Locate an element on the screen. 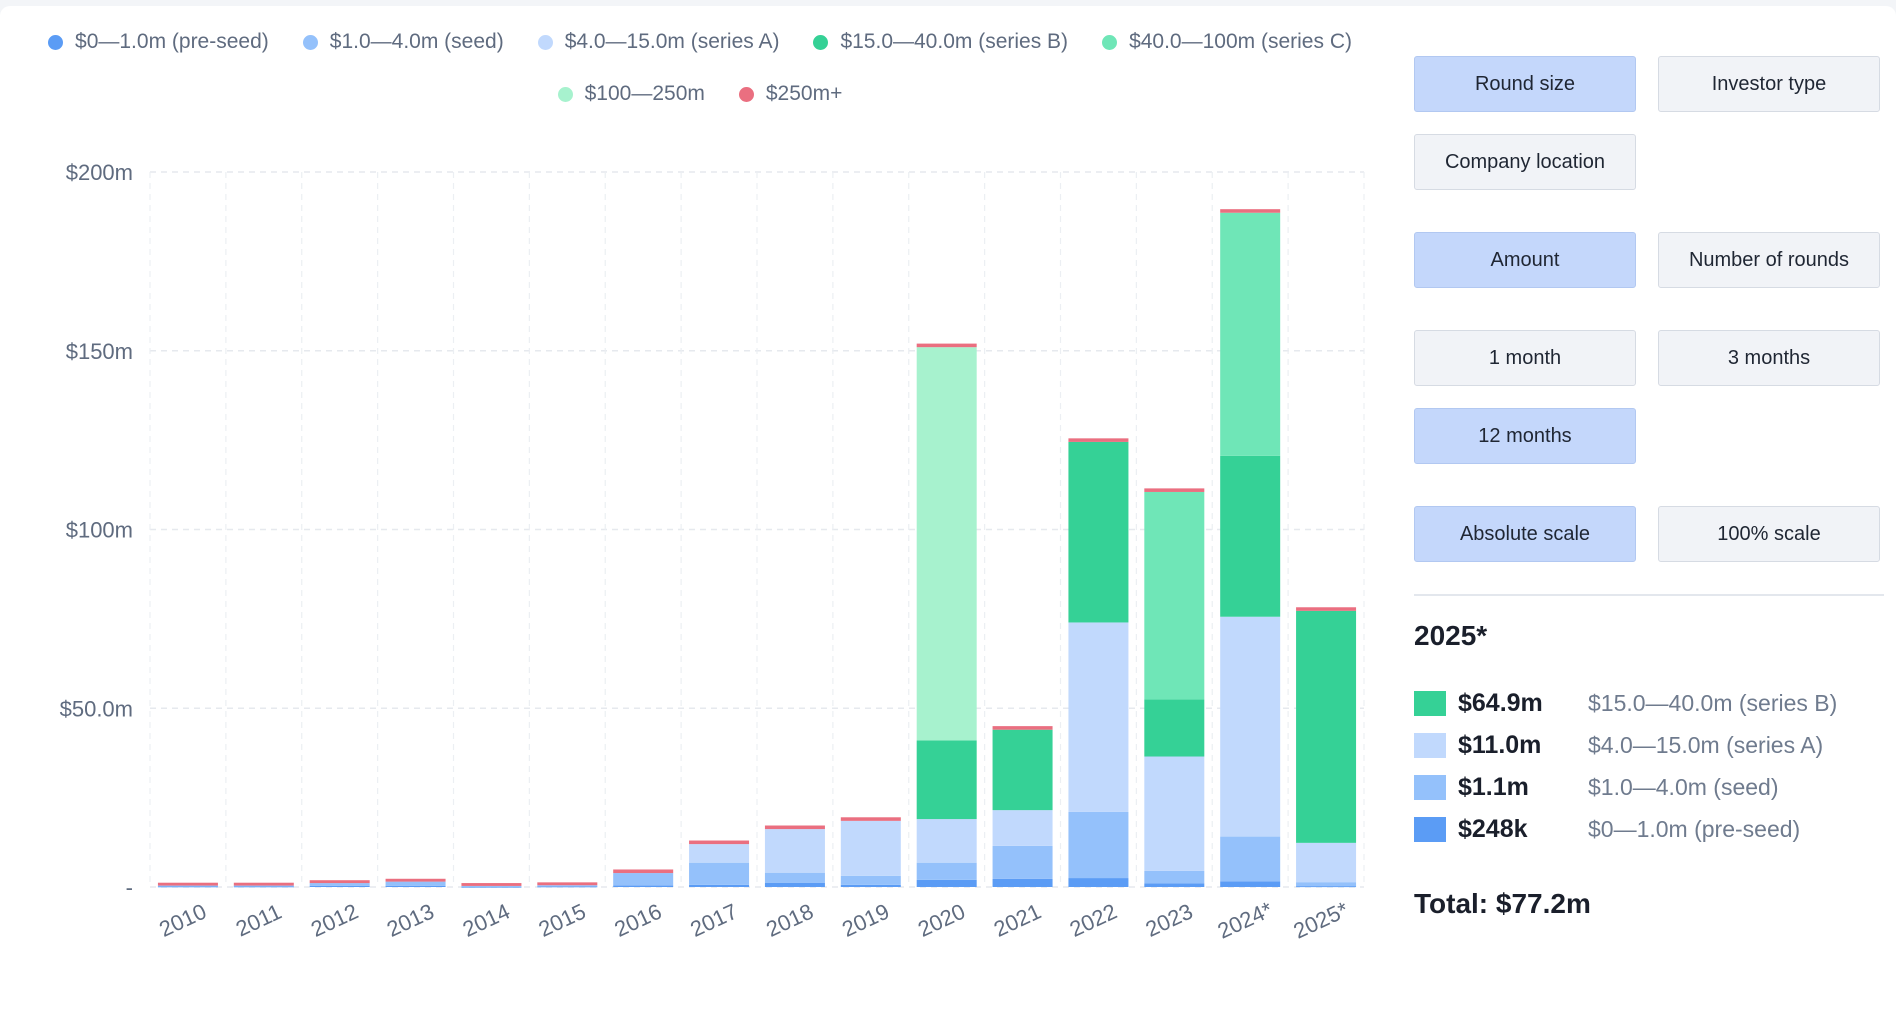 This screenshot has width=1896, height=1030. y-tick-label: $150m is located at coordinates (99, 351).